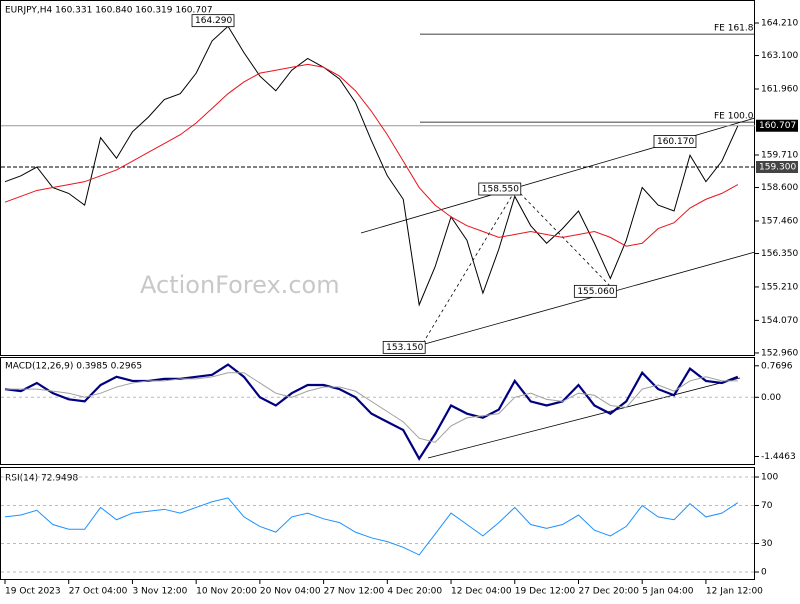 The image size is (800, 604). Describe the element at coordinates (734, 29) in the screenshot. I see `fib-level-label: FE 161.8` at that location.